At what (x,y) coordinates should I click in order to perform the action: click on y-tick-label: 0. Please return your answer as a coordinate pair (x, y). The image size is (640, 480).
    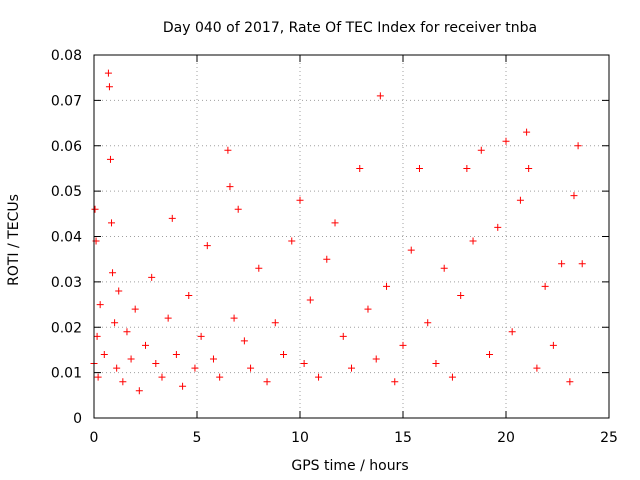
    Looking at the image, I should click on (77, 419).